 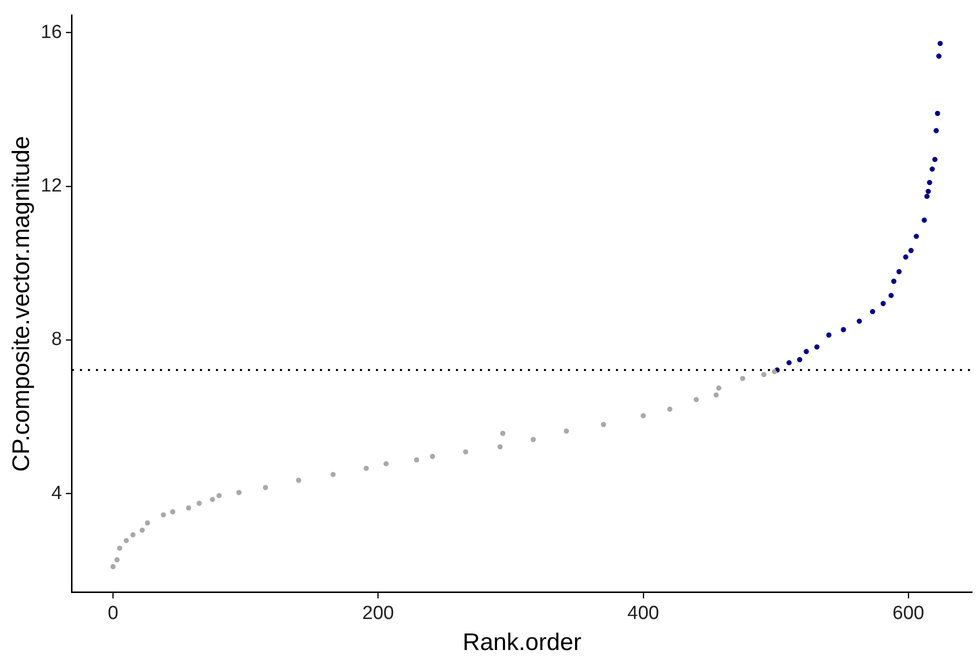 I want to click on y-tick-label: 8, so click(x=56, y=339).